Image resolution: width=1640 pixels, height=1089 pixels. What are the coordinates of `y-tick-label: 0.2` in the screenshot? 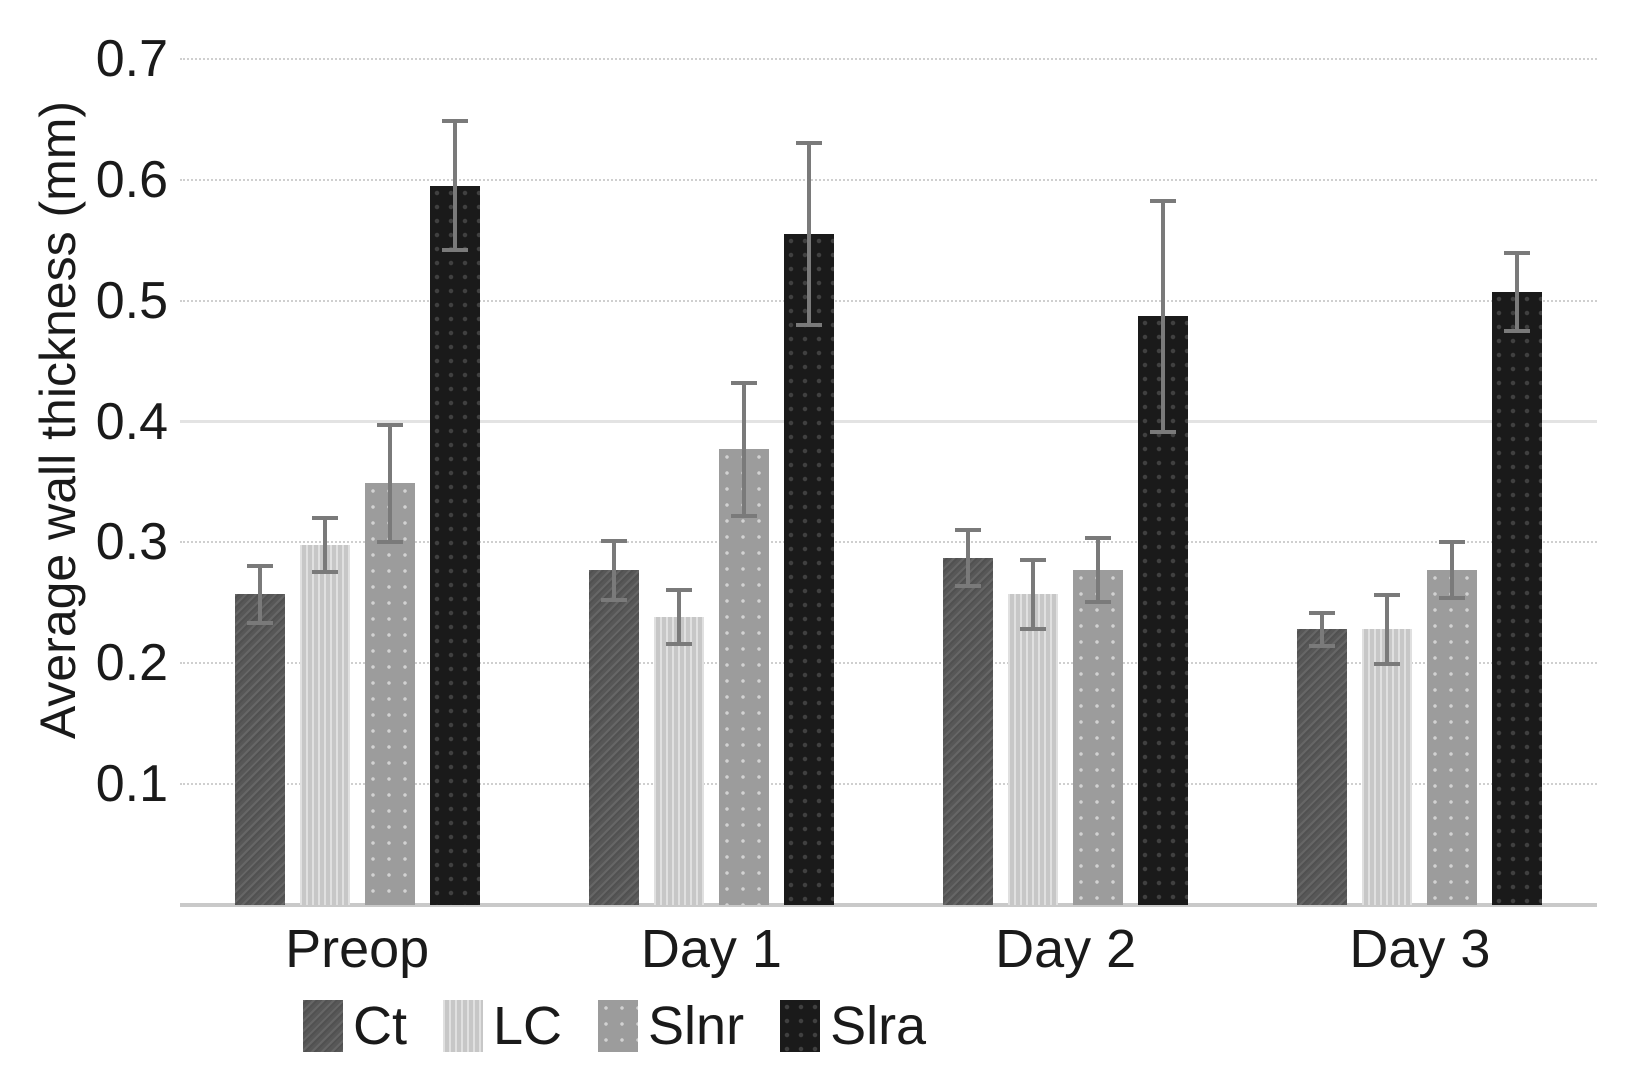 It's located at (131, 663).